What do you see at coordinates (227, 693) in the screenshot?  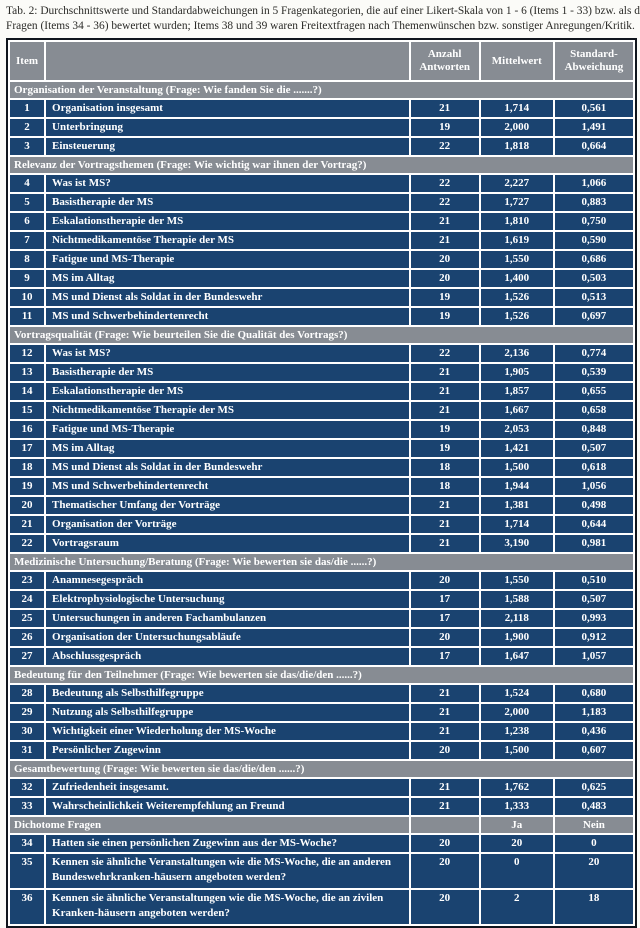 I see `item-label-cell: Bedeutung als Selbsthilfegruppe` at bounding box center [227, 693].